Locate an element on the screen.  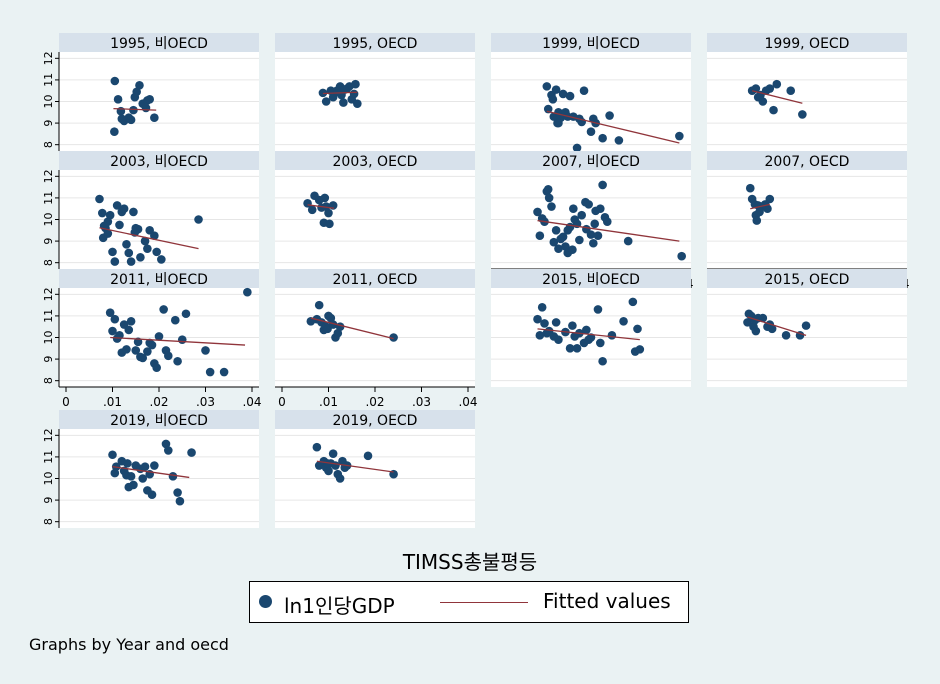
panel-title: 2019, 비OECD is located at coordinates (159, 421).